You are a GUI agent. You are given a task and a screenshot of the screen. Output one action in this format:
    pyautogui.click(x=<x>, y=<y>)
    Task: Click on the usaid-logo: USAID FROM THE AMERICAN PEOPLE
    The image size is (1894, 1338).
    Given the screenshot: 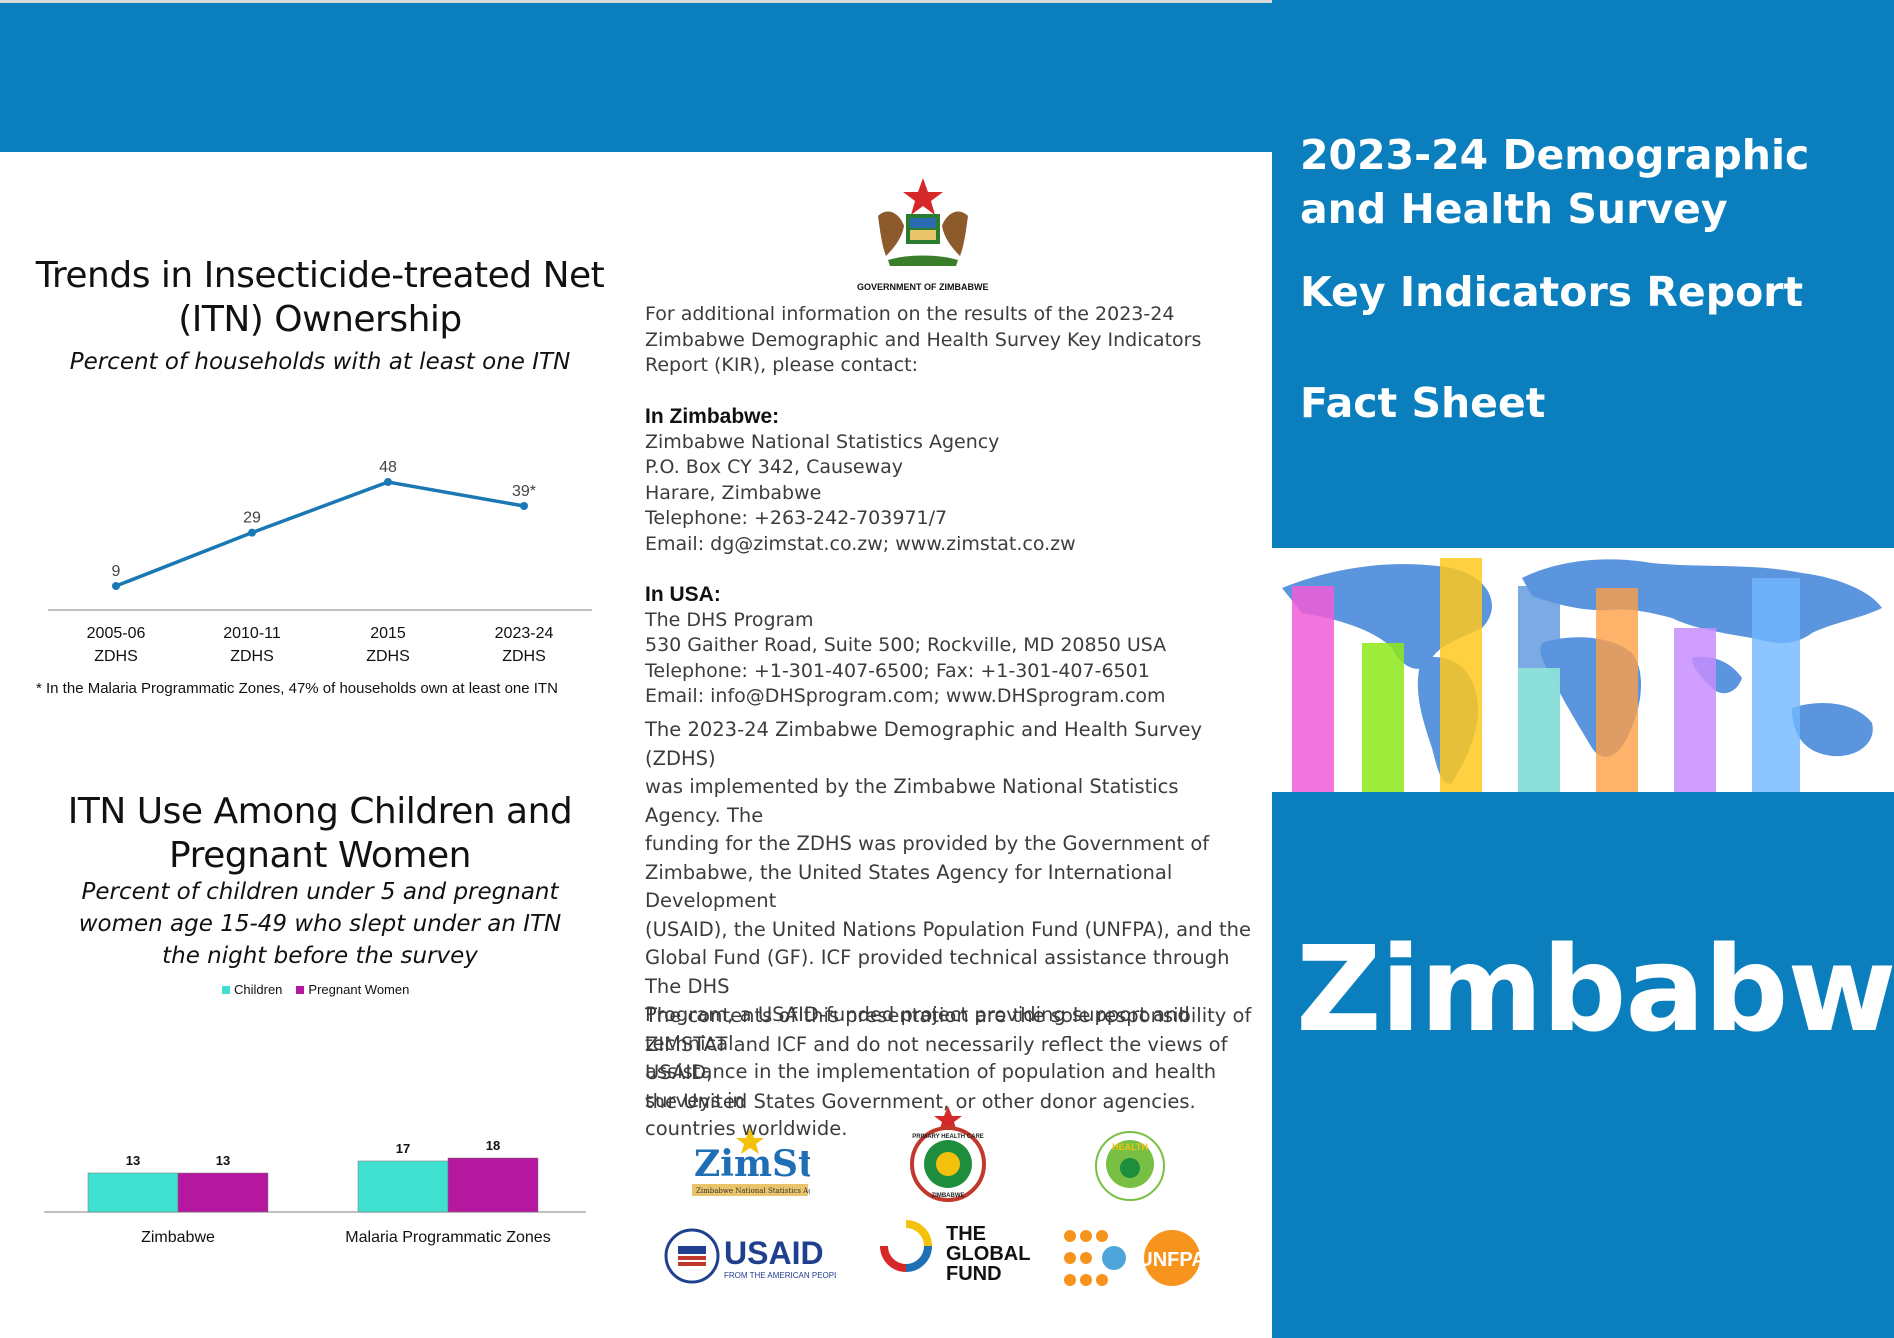 What is the action you would take?
    pyautogui.click(x=754, y=1256)
    